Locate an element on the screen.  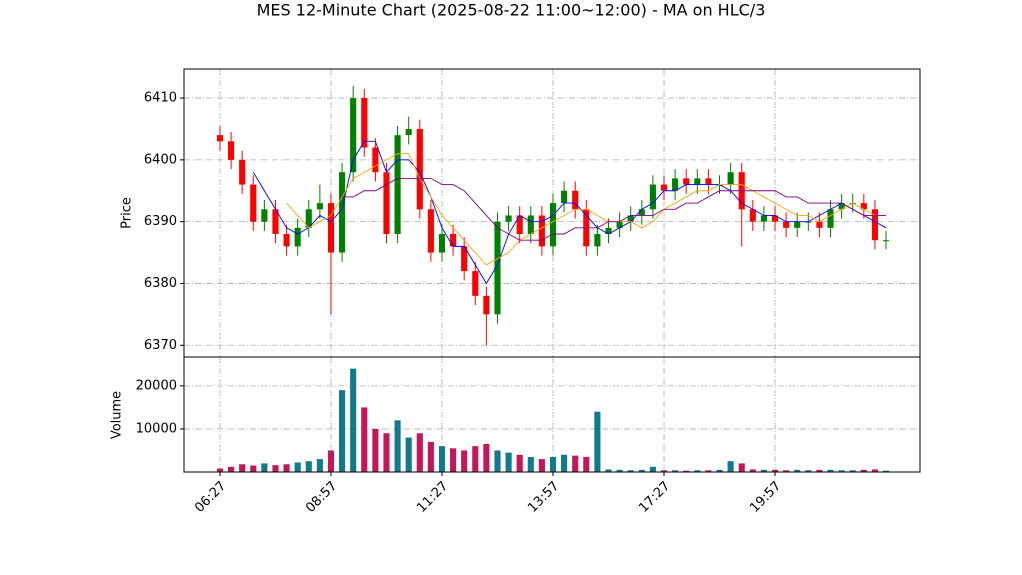
y-axis-label: Price is located at coordinates (127, 213).